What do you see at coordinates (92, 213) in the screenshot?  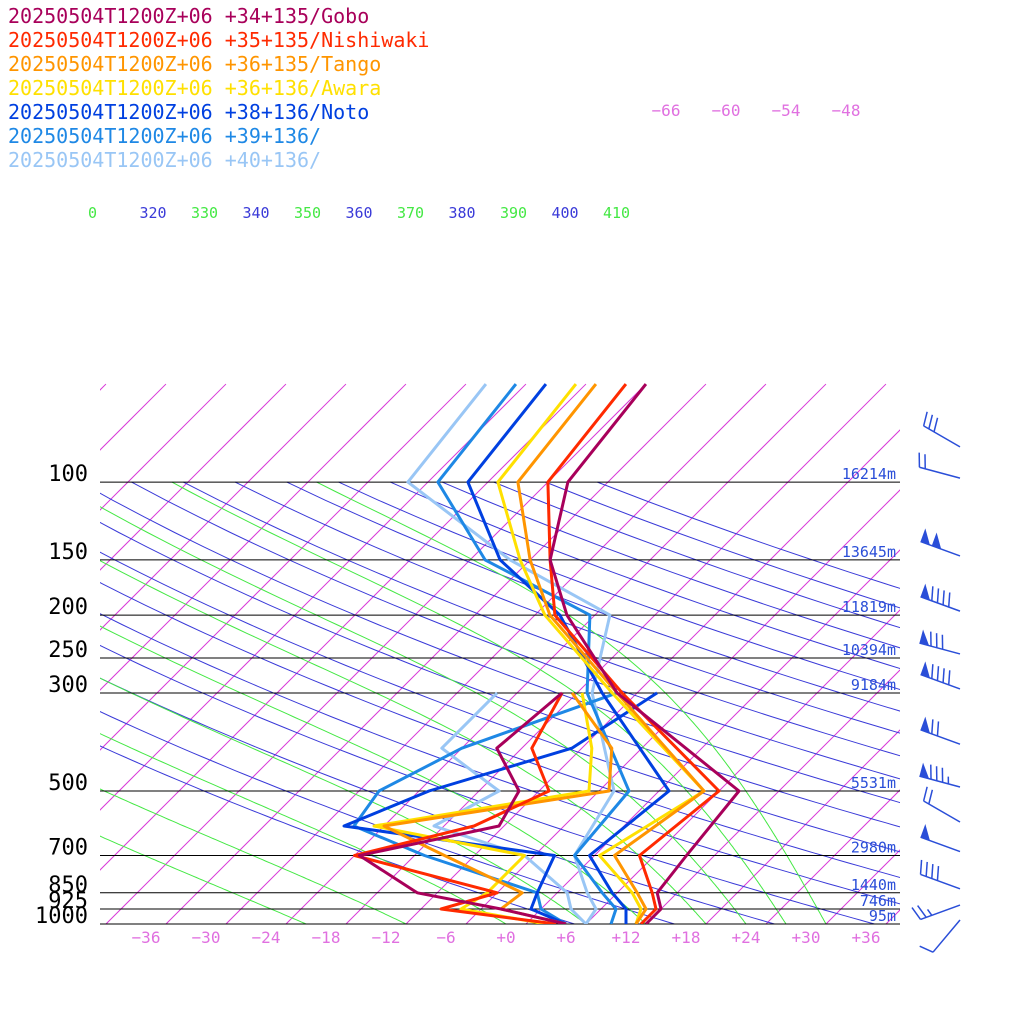 I see `theta-label: 0` at bounding box center [92, 213].